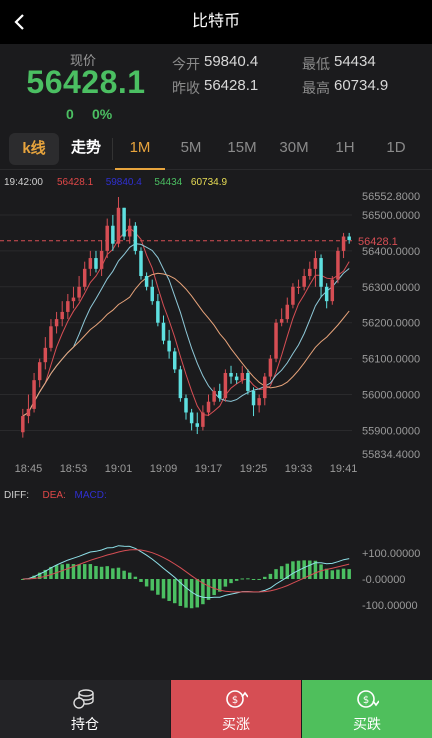 Image resolution: width=432 pixels, height=738 pixels. Describe the element at coordinates (74, 469) in the screenshot. I see `x-tick-label: 18:53` at that location.